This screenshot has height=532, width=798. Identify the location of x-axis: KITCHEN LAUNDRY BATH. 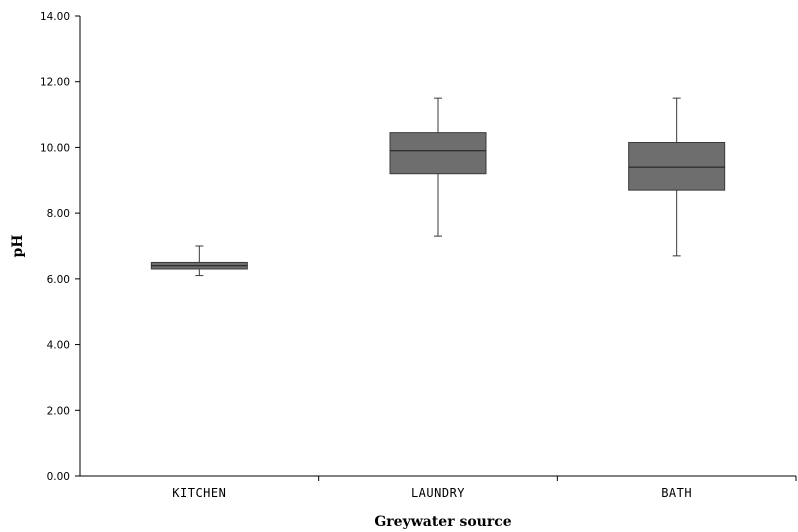
(438, 487).